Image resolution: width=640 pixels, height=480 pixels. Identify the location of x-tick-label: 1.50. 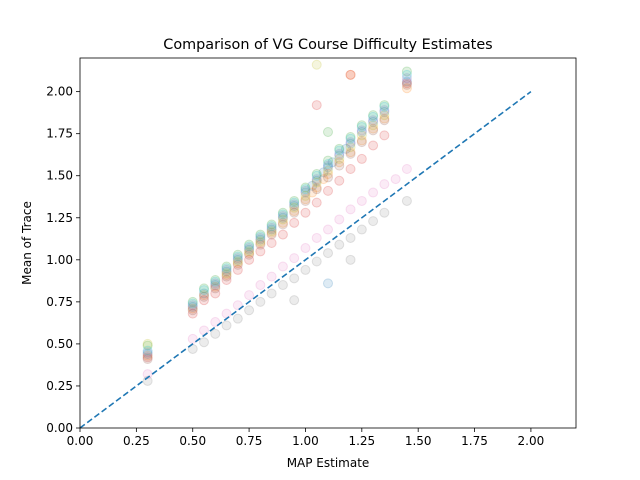
(418, 441).